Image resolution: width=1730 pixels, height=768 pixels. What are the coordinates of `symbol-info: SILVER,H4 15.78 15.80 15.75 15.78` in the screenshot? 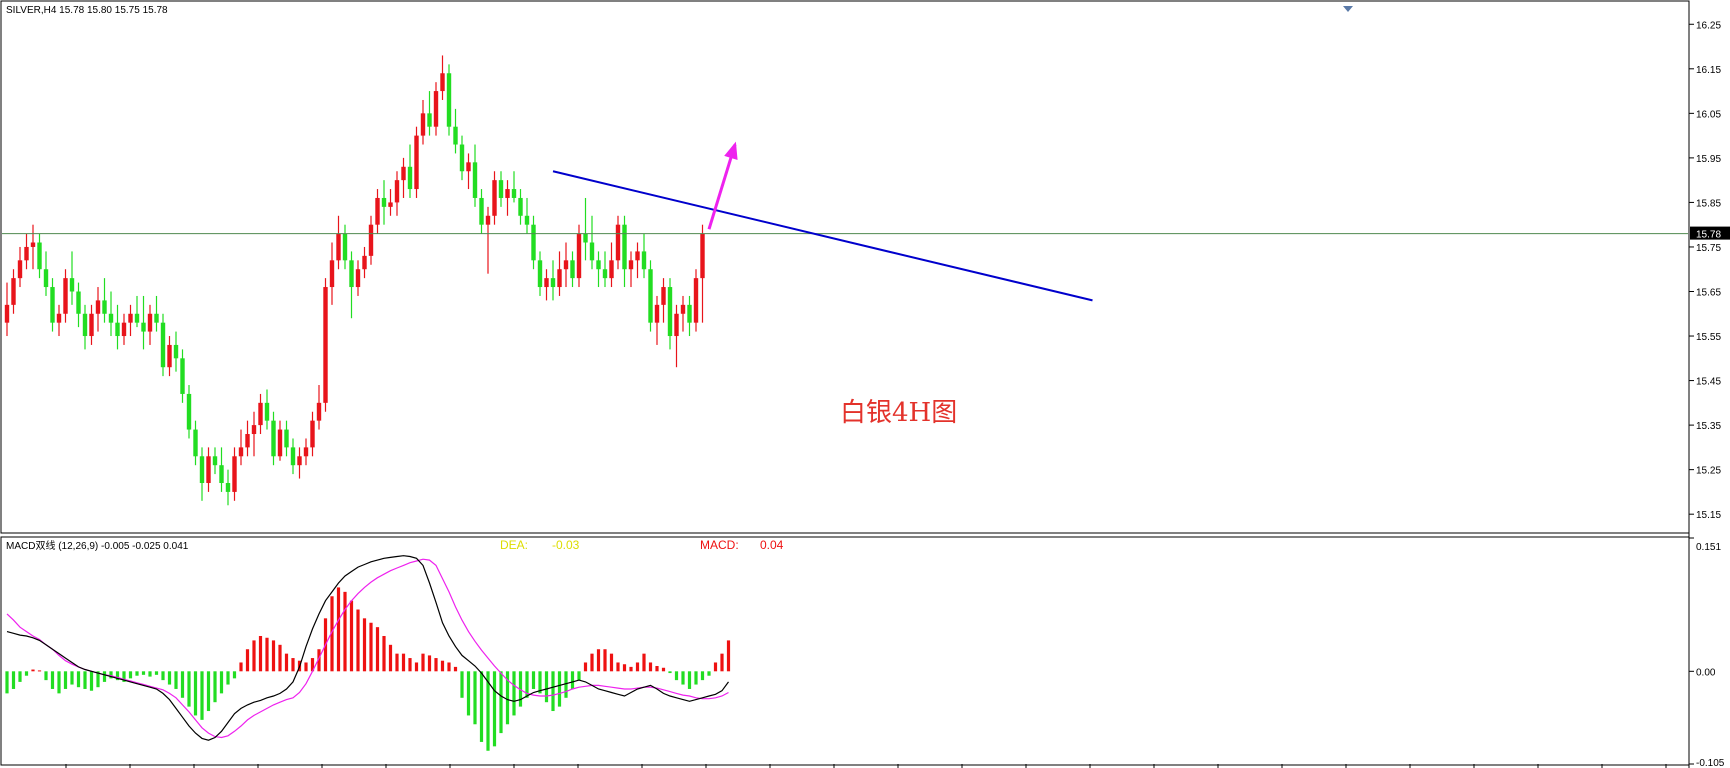 It's located at (87, 10).